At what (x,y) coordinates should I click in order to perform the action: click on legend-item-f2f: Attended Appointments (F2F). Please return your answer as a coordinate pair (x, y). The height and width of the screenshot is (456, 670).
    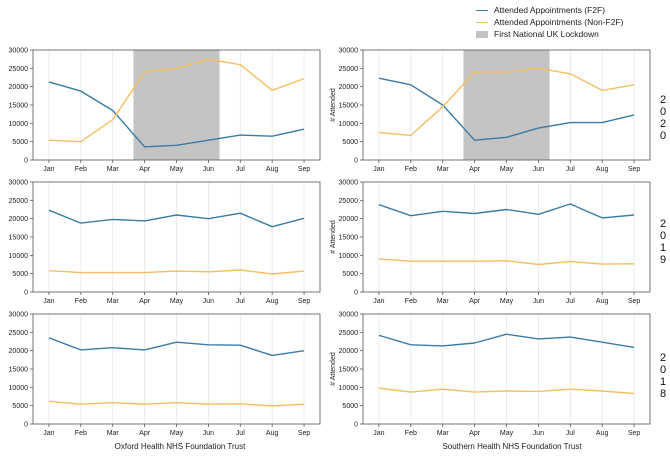
    Looking at the image, I should click on (549, 10).